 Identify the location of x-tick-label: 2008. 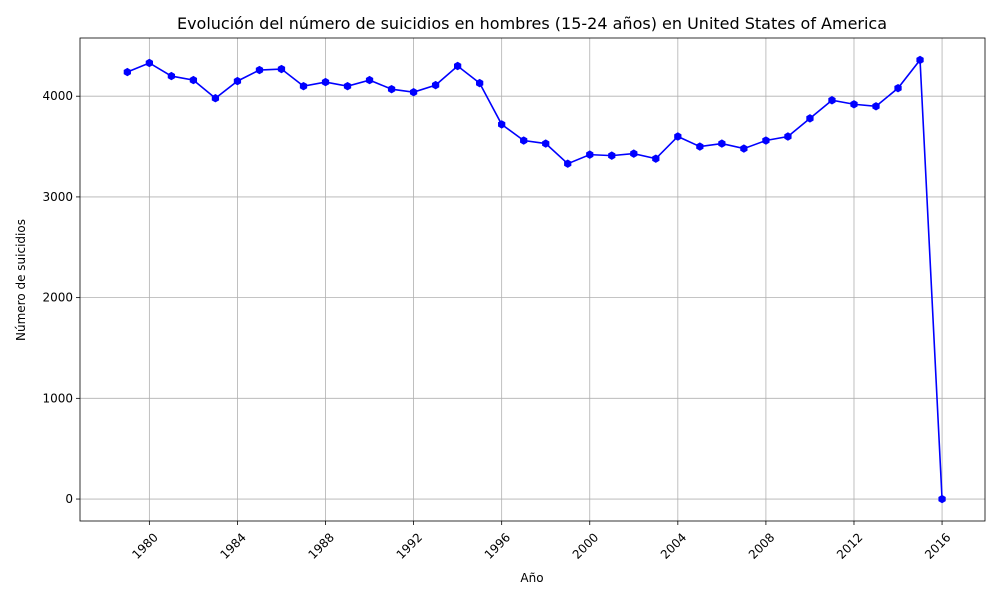
(761, 545).